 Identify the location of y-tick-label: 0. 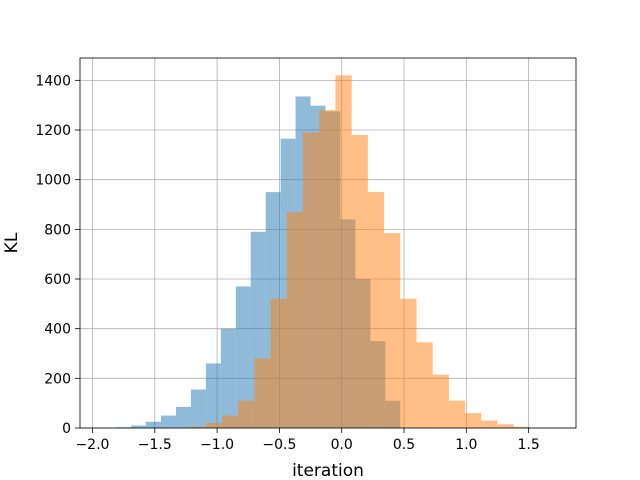
(66, 429).